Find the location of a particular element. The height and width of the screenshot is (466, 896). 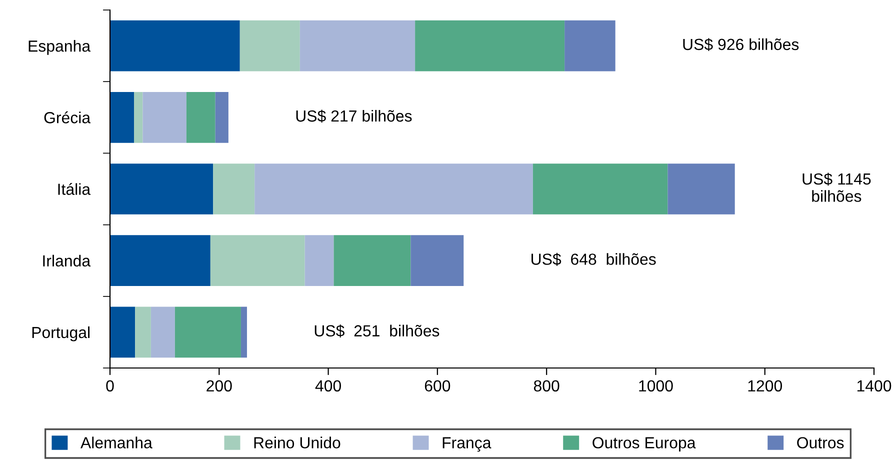

annotation: US$ 926 bilhões is located at coordinates (741, 45).